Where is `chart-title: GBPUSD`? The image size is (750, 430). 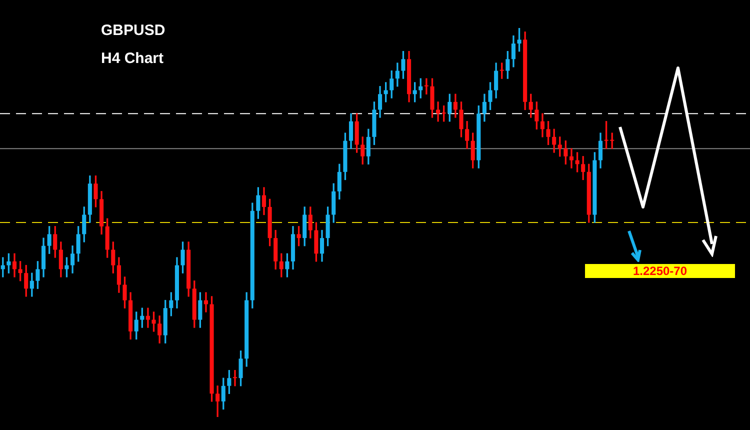 chart-title: GBPUSD is located at coordinates (133, 30).